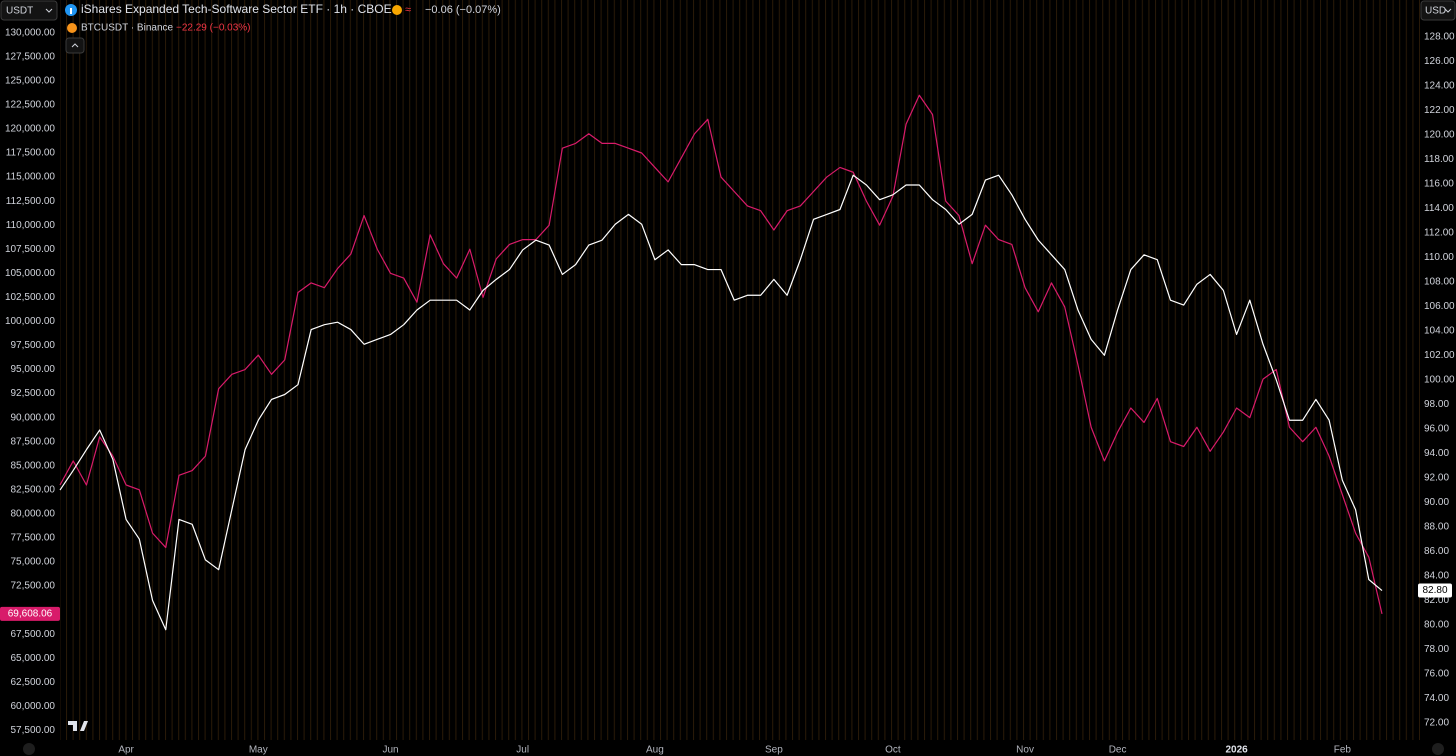 The height and width of the screenshot is (756, 1456). What do you see at coordinates (30, 105) in the screenshot?
I see `y-tick-label: 122,500.00` at bounding box center [30, 105].